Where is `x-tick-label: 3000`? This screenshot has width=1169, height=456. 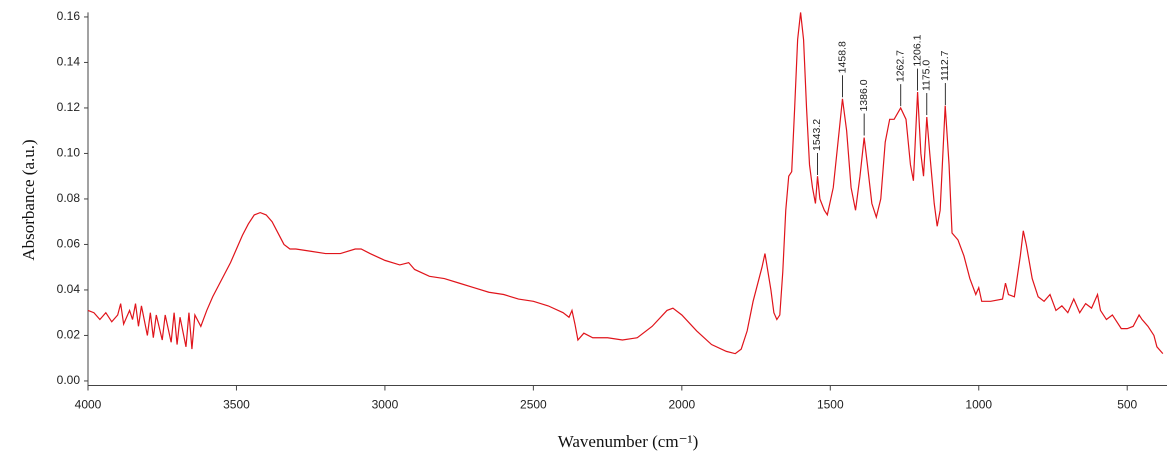
x-tick-label: 3000 is located at coordinates (385, 405).